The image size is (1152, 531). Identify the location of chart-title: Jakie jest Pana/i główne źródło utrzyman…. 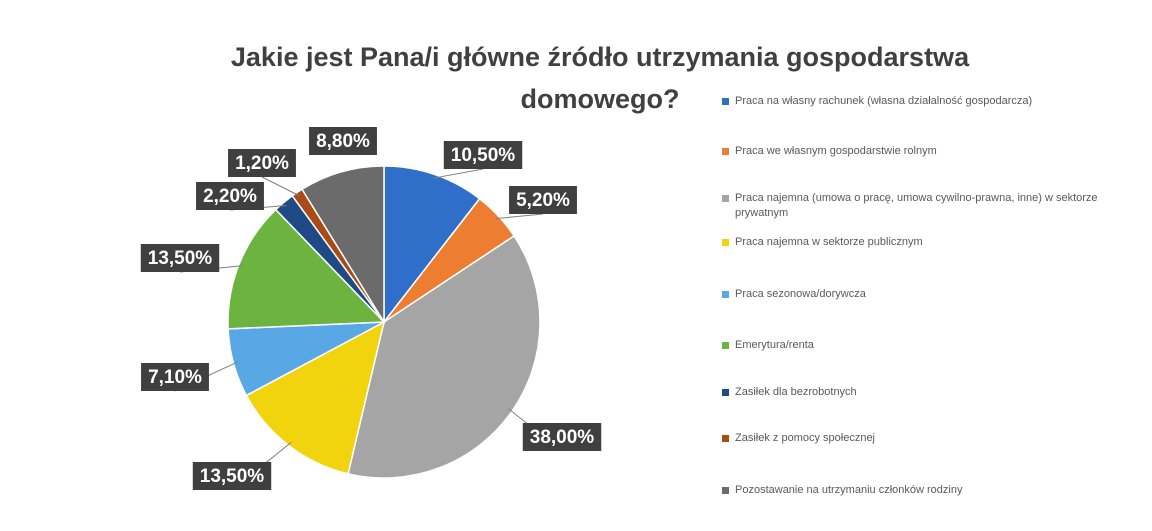
(600, 78).